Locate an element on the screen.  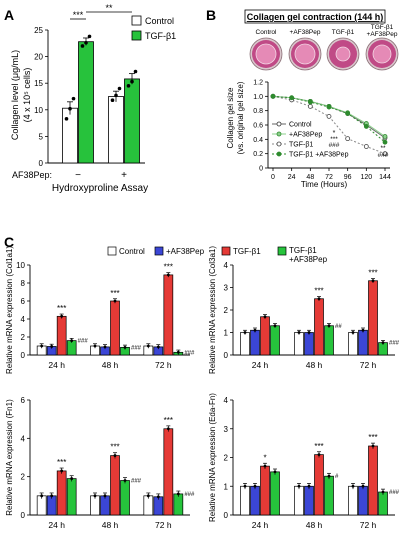
plate-label-af38pep: +AF38Pep is located at coordinates (305, 32).